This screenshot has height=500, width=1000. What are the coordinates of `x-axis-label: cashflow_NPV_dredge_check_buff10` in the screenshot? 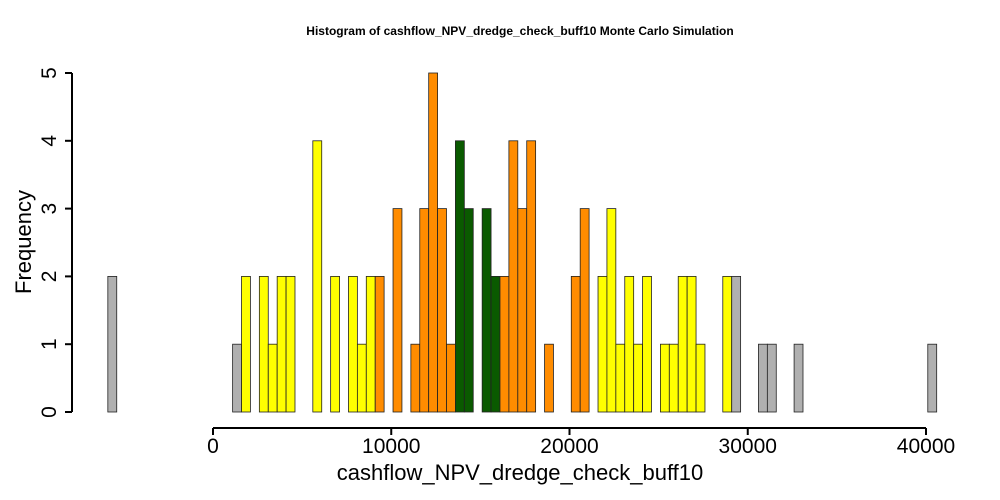 It's located at (520, 472).